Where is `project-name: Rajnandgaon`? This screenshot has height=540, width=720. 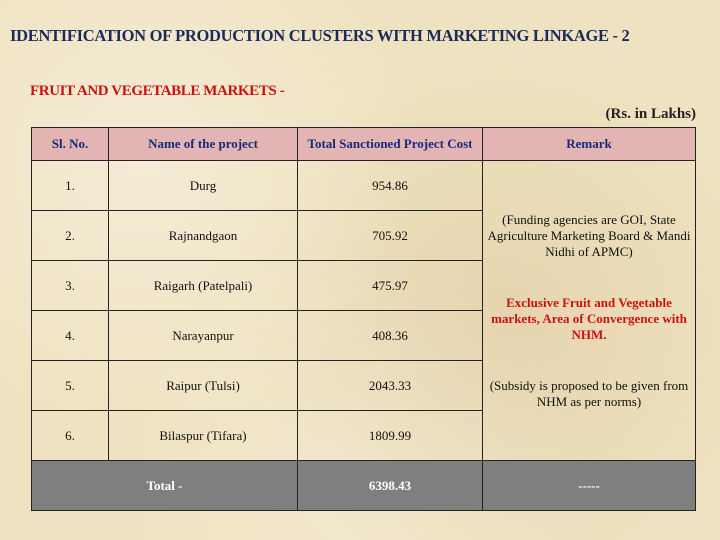
project-name: Rajnandgaon is located at coordinates (203, 235).